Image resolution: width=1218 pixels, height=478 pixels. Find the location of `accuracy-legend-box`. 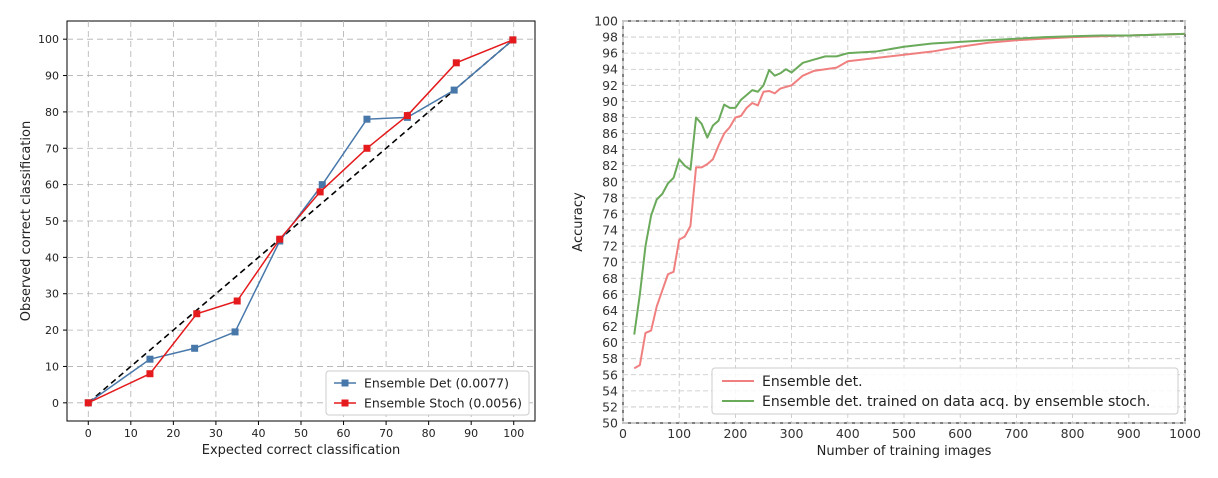

accuracy-legend-box is located at coordinates (945, 391).